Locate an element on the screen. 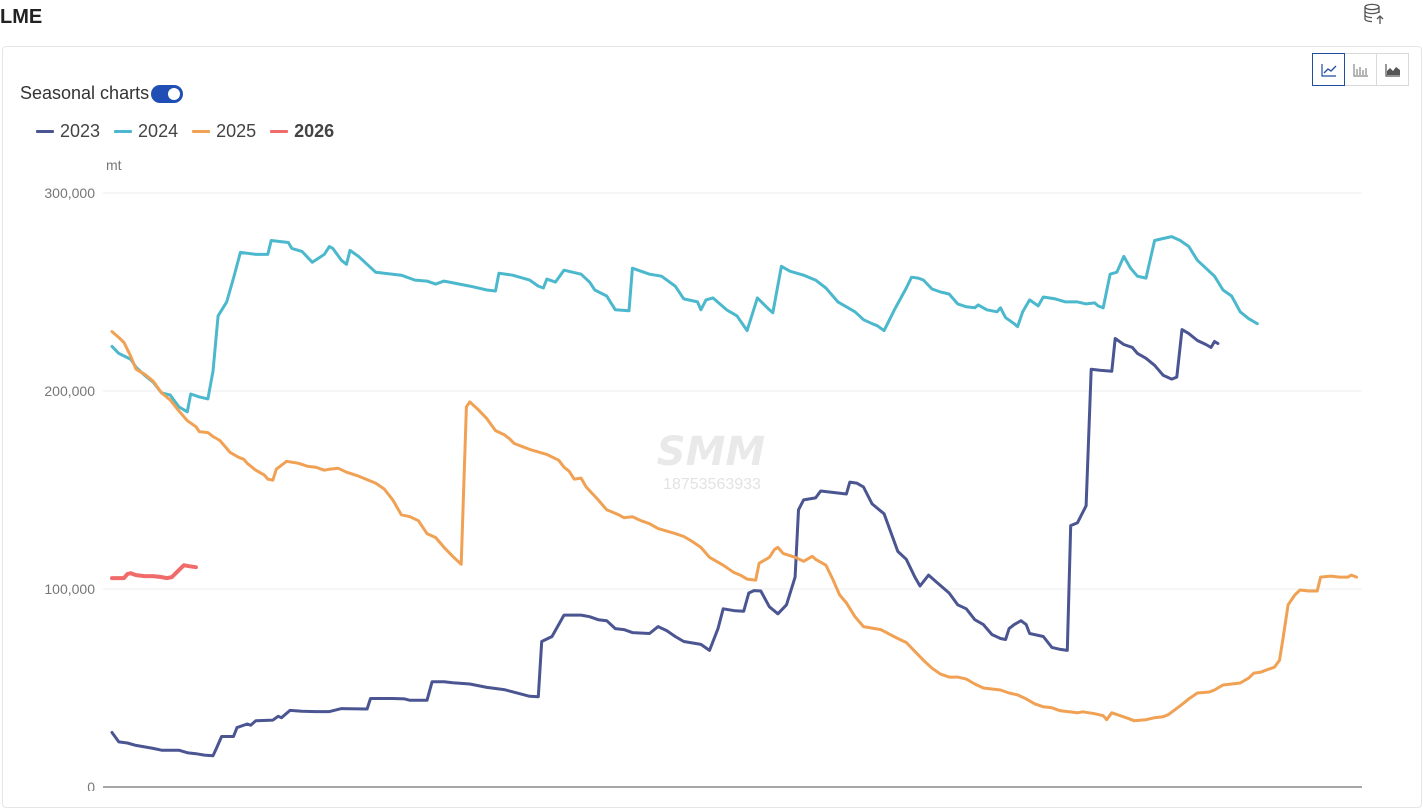 This screenshot has height=808, width=1423. series-line-2026 is located at coordinates (154, 572).